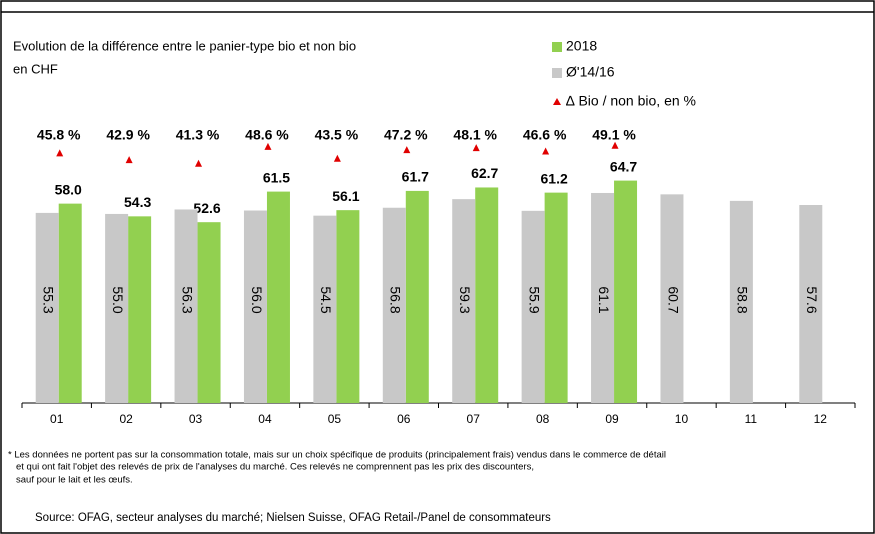  What do you see at coordinates (406, 135) in the screenshot?
I see `data-label: 47.2 %` at bounding box center [406, 135].